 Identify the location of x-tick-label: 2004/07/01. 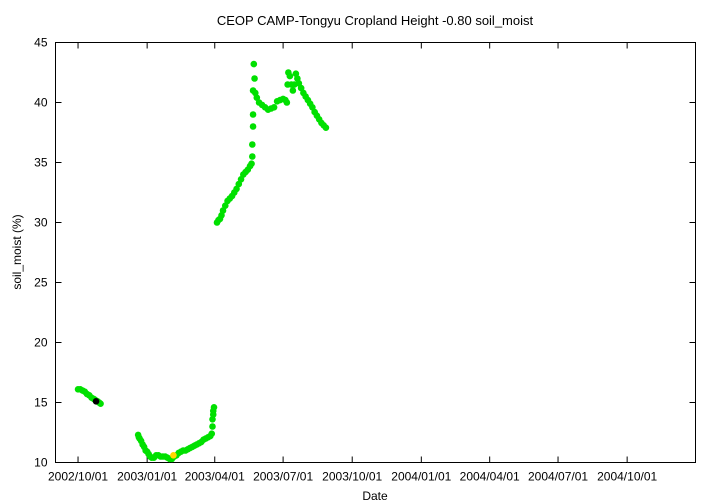
(558, 477).